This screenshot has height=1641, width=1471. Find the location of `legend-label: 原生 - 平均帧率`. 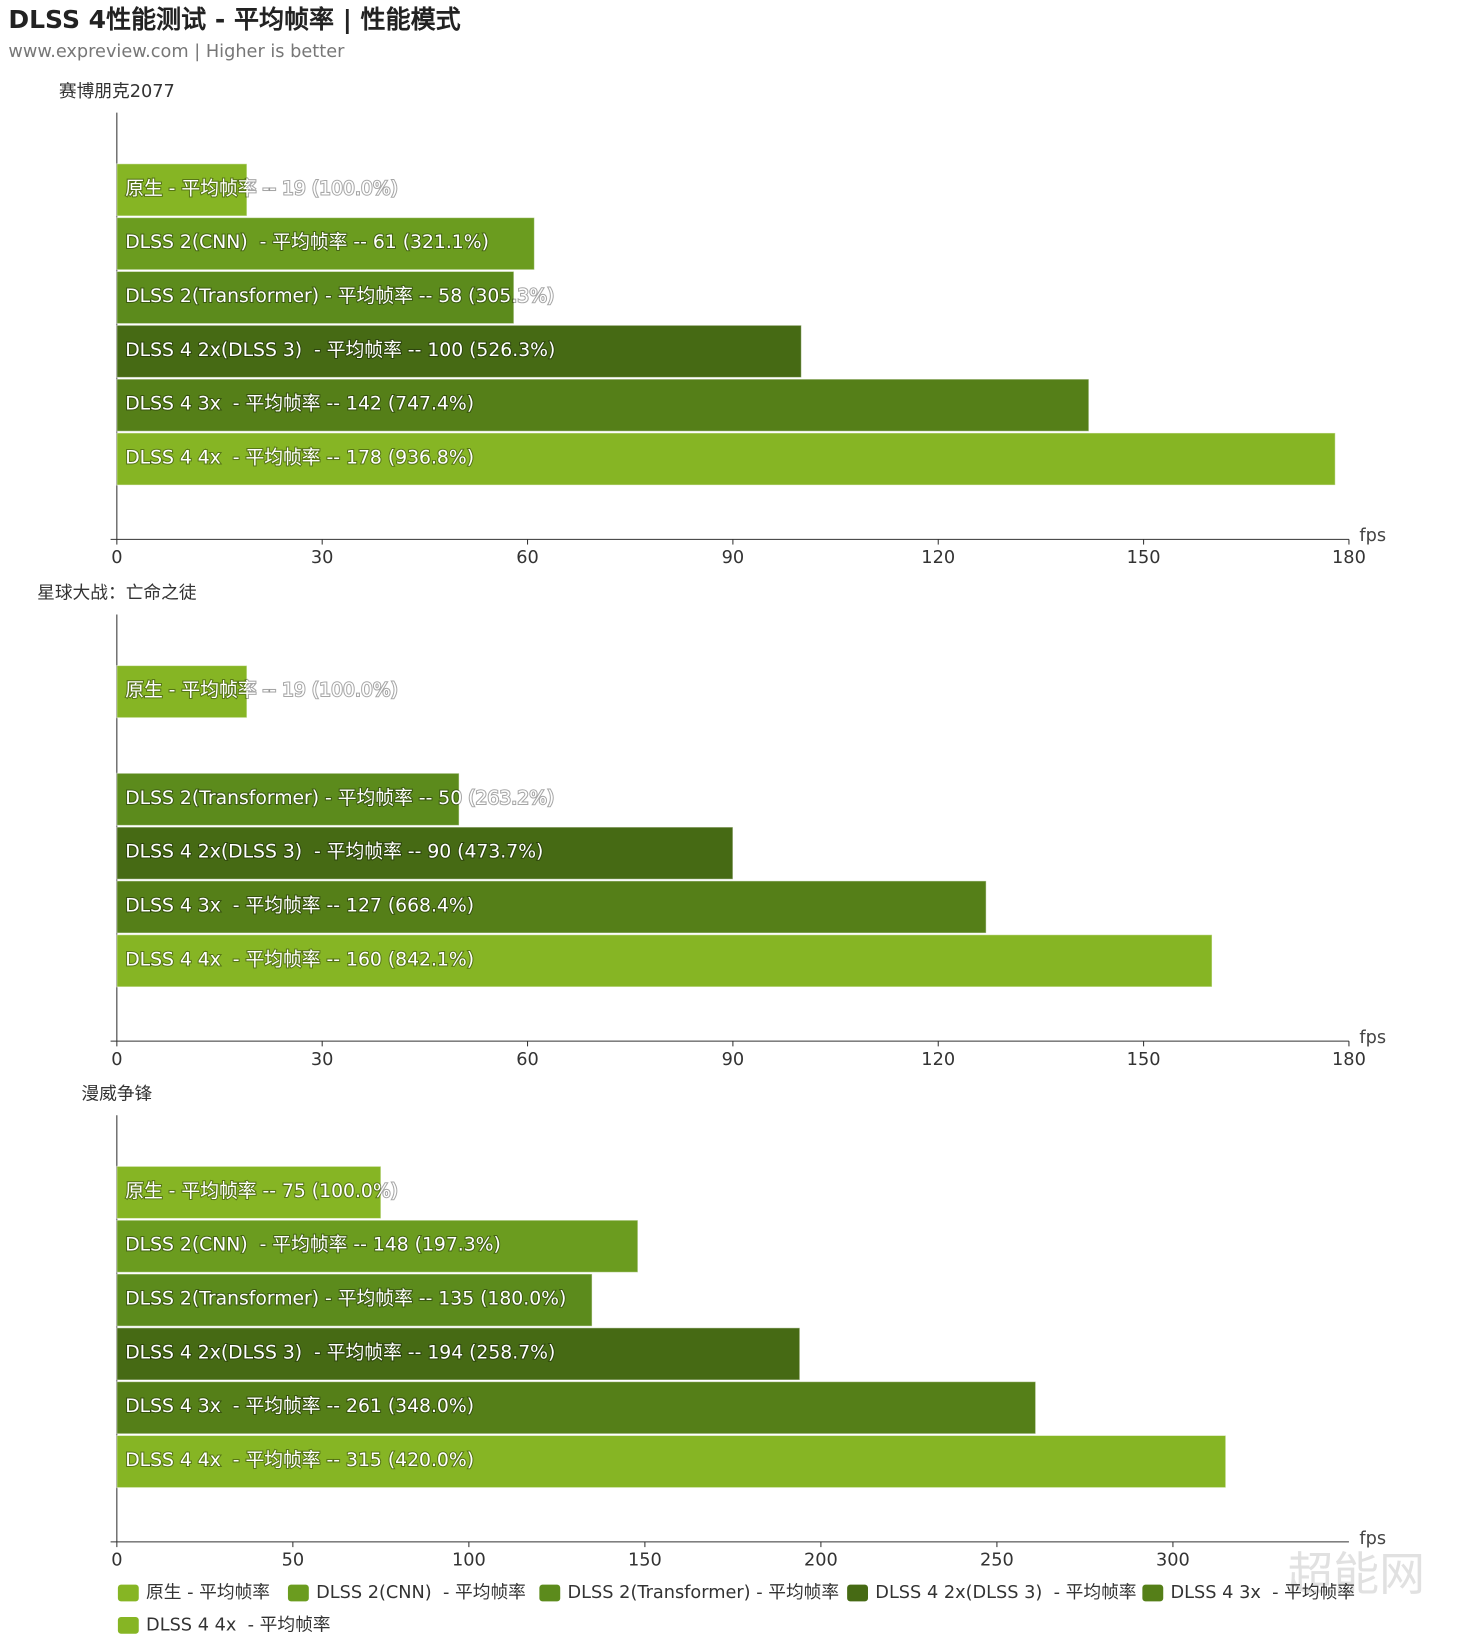

legend-label: 原生 - 平均帧率 is located at coordinates (208, 1592).